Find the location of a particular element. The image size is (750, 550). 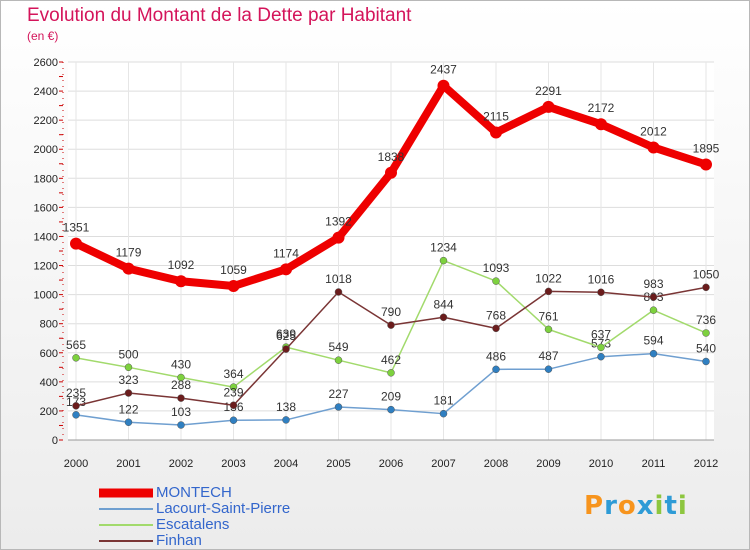

data-label-escatalens: 565 is located at coordinates (76, 345).